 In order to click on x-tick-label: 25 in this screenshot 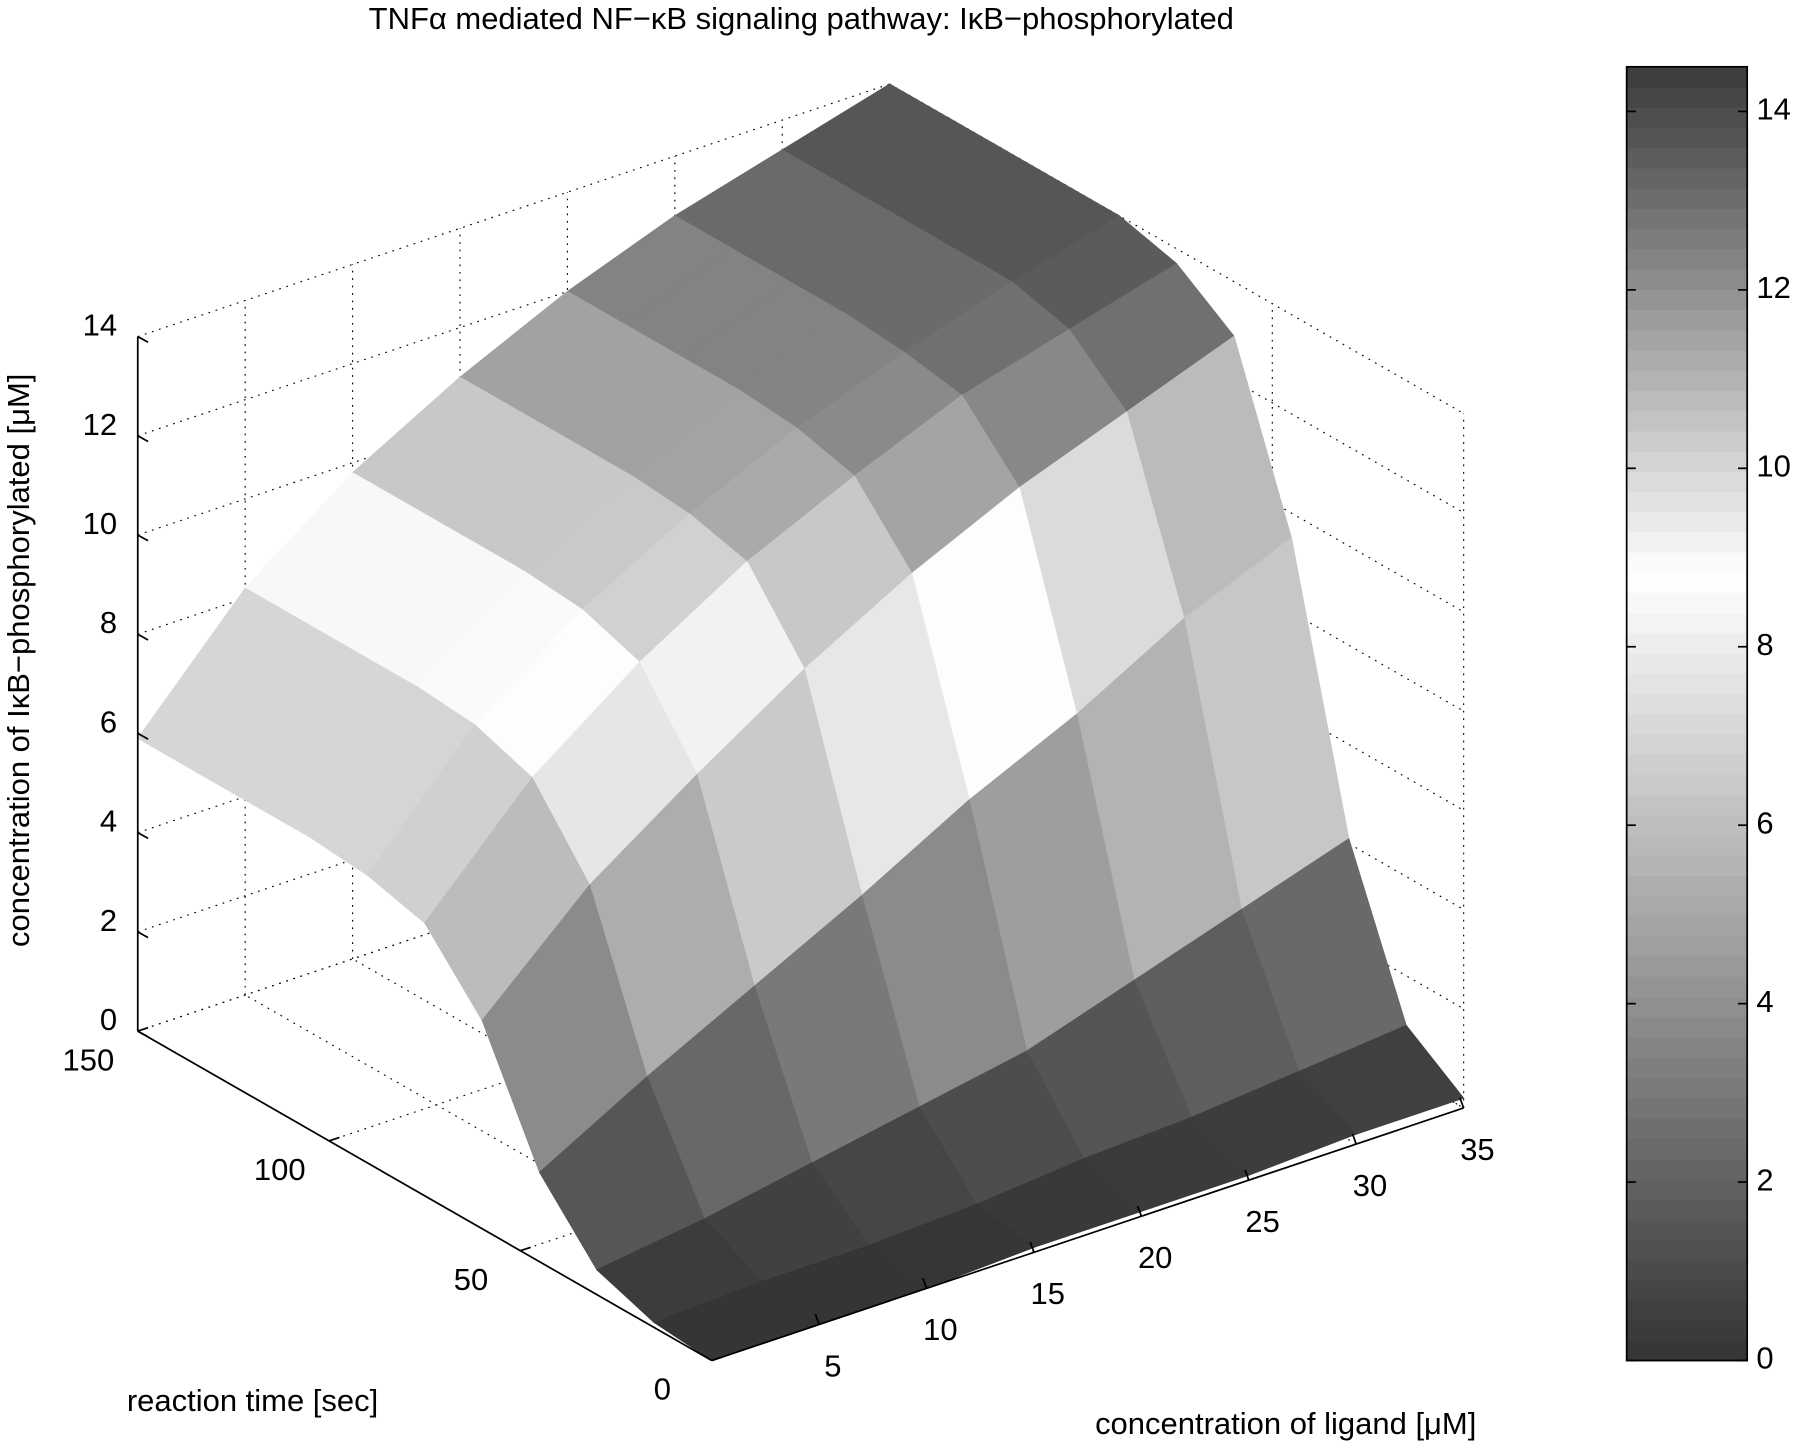, I will do `click(1262, 1221)`.